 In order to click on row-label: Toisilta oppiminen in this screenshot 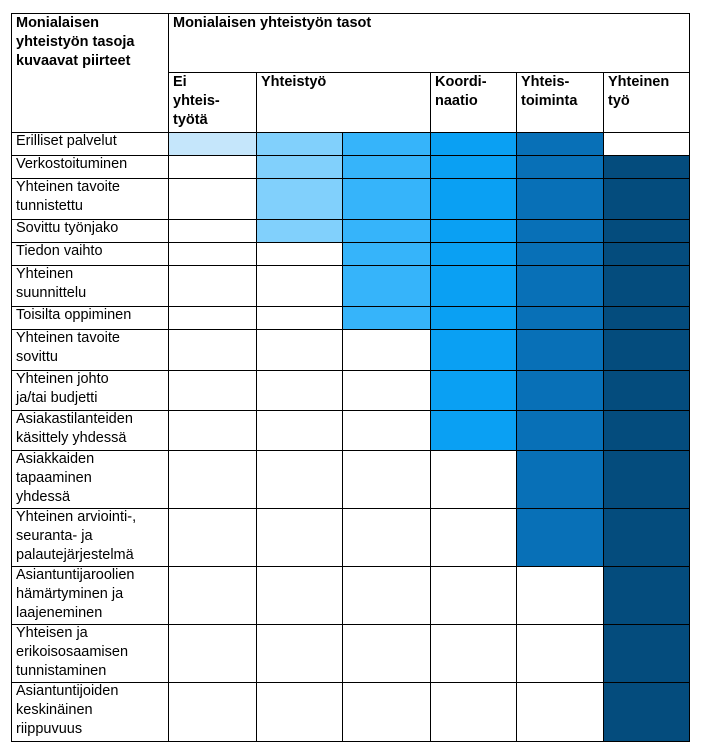, I will do `click(74, 315)`.